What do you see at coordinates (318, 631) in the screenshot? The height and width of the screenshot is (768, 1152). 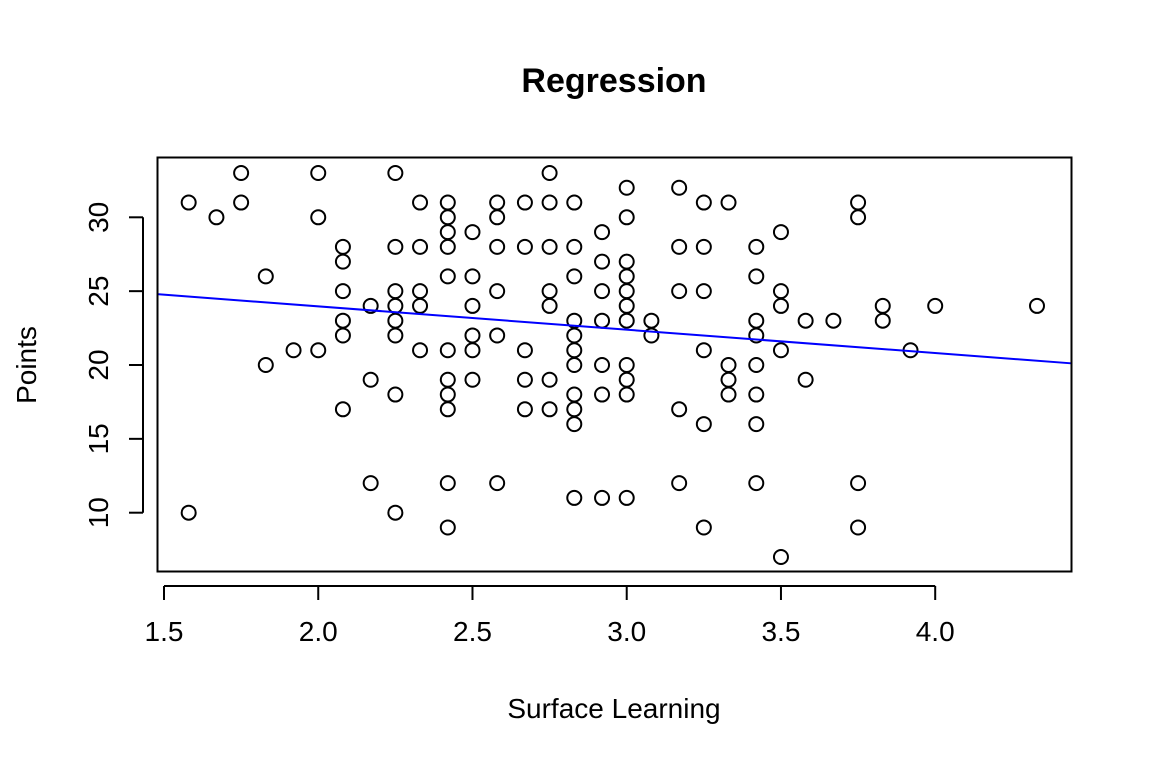 I see `x-tick-label: 2.0` at bounding box center [318, 631].